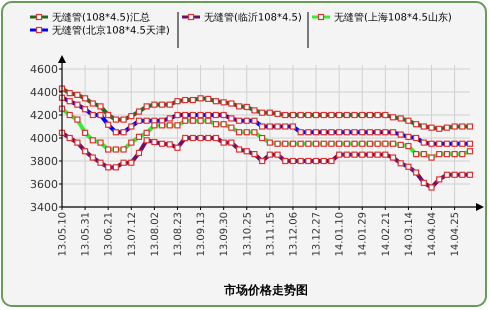  Describe the element at coordinates (340, 234) in the screenshot. I see `x-tick-label: 14.01.10` at that location.